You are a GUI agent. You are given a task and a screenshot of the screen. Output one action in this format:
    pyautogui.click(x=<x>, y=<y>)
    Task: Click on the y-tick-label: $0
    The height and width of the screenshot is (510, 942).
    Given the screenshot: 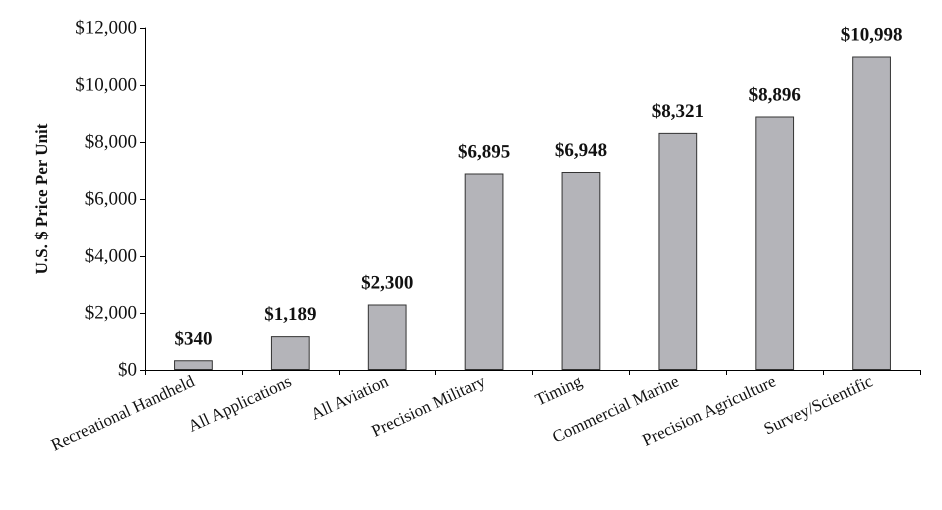 What is the action you would take?
    pyautogui.click(x=127, y=370)
    